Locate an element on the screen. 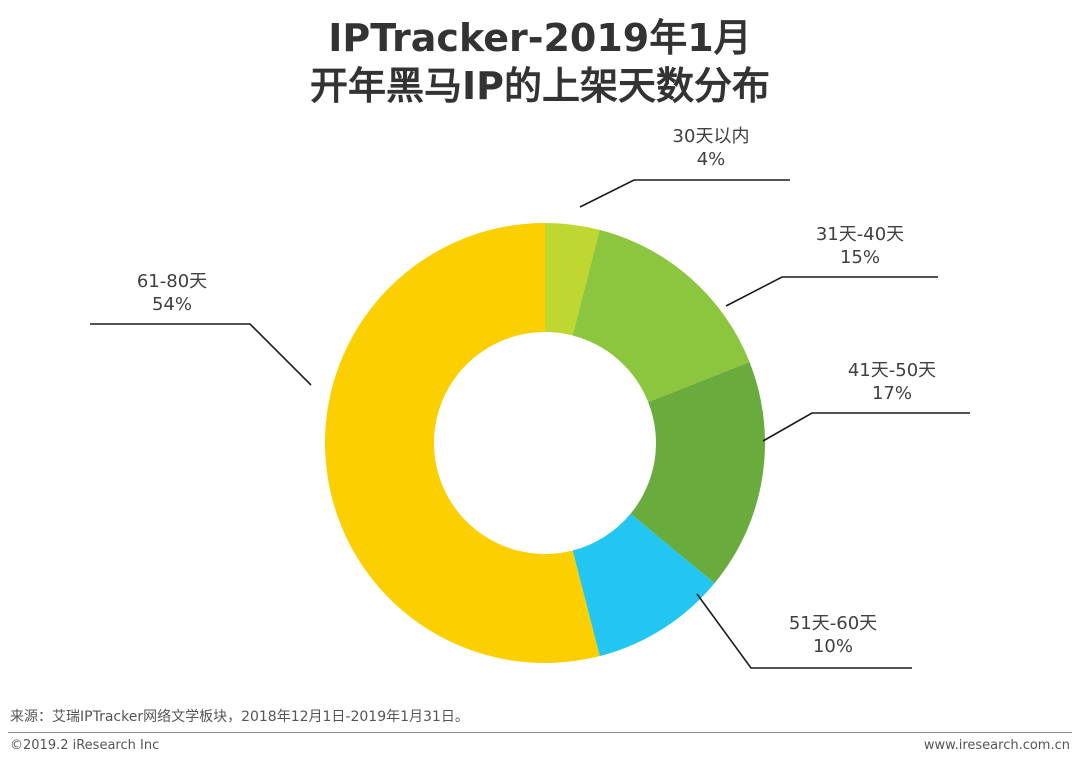 The height and width of the screenshot is (764, 1080). slice-value-label: 4% is located at coordinates (711, 159).